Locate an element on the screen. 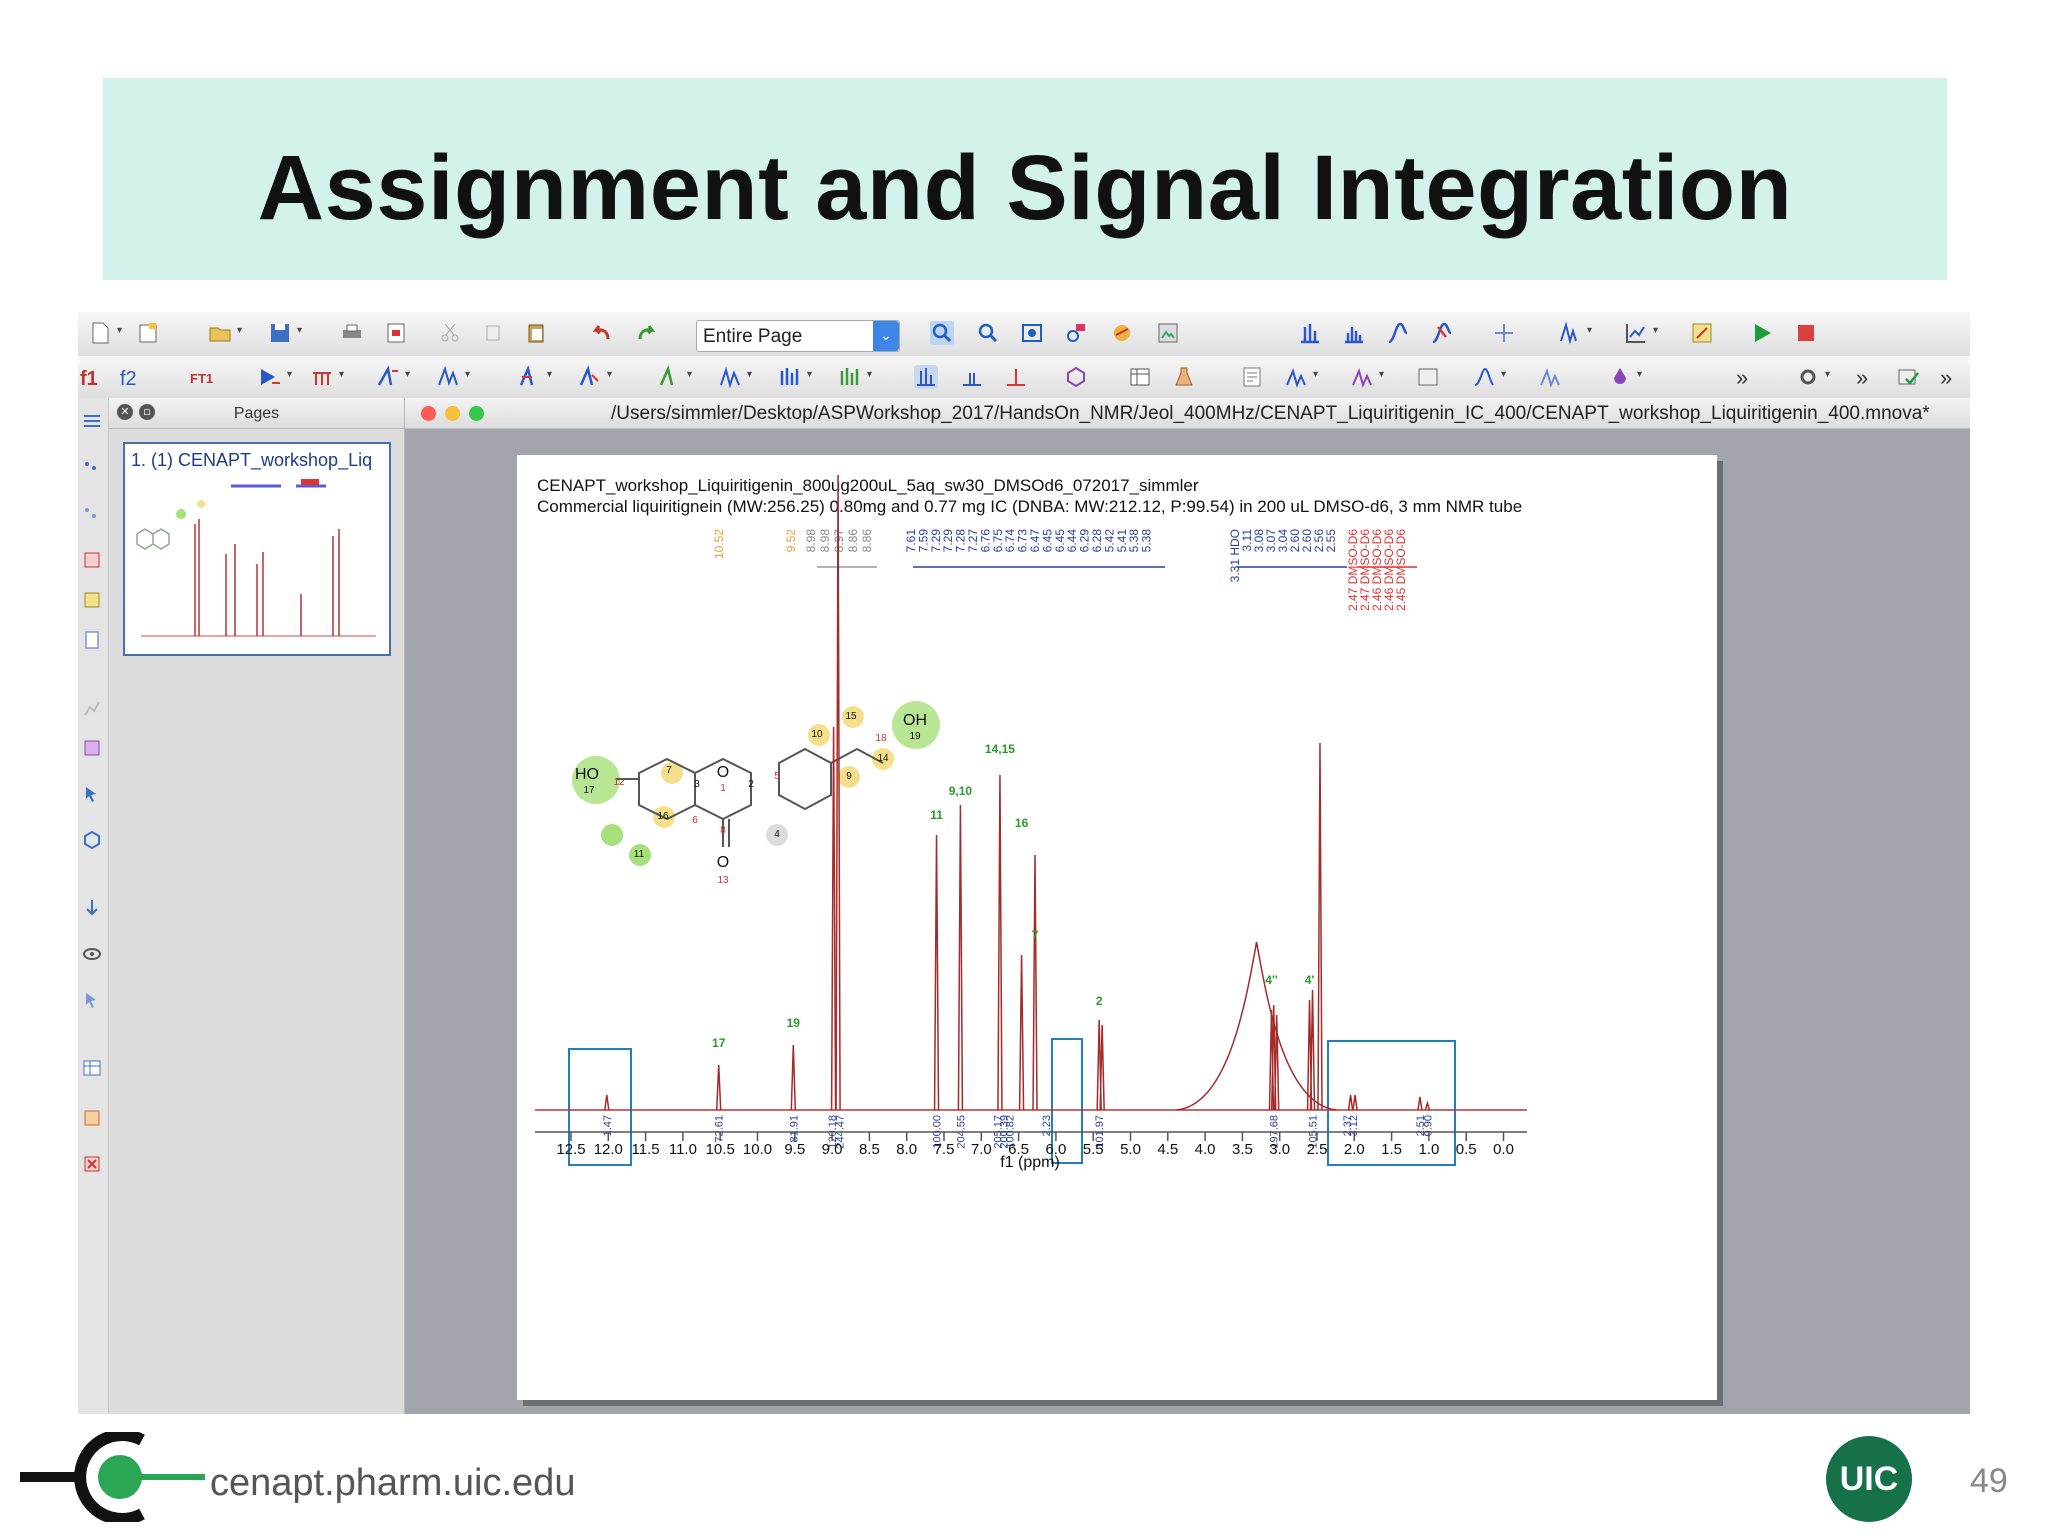  new-page-icon is located at coordinates (148, 333).